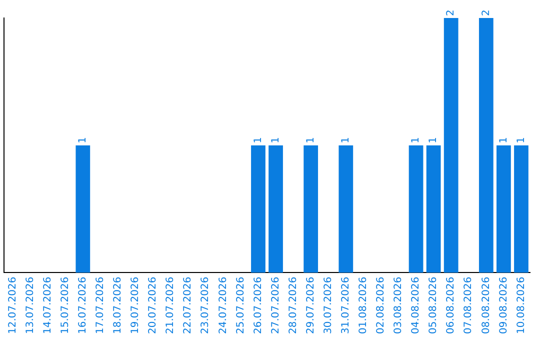 The image size is (540, 340). Describe the element at coordinates (451, 305) in the screenshot. I see `x-tick-label: 06.08.2026` at that location.